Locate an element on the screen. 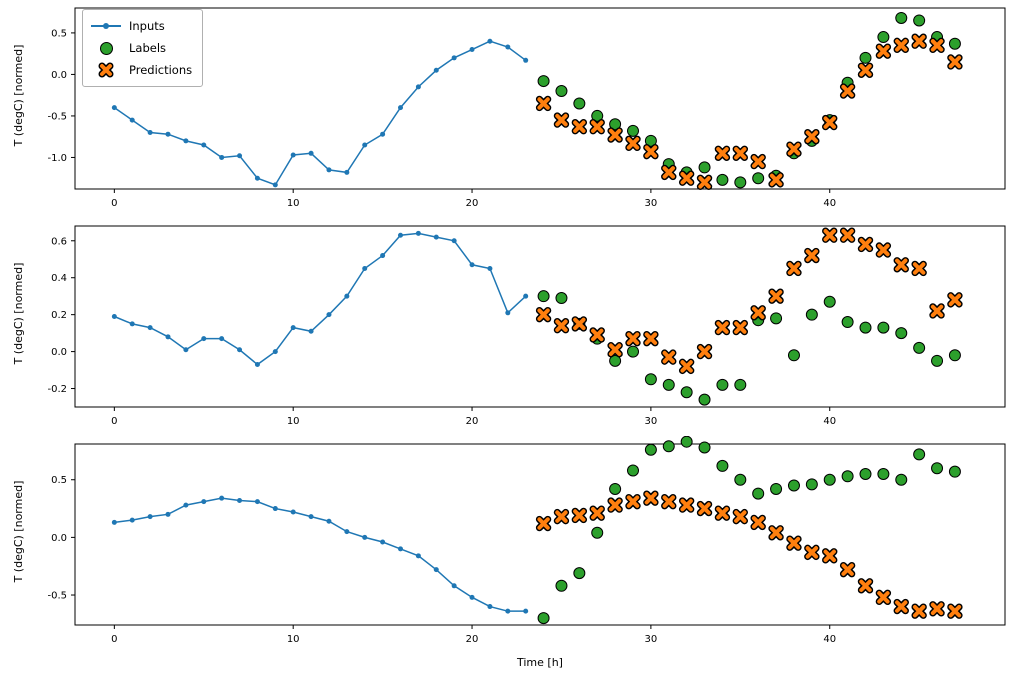  subplot-3-ylabel: T (degC) [normed] is located at coordinates (18, 531).